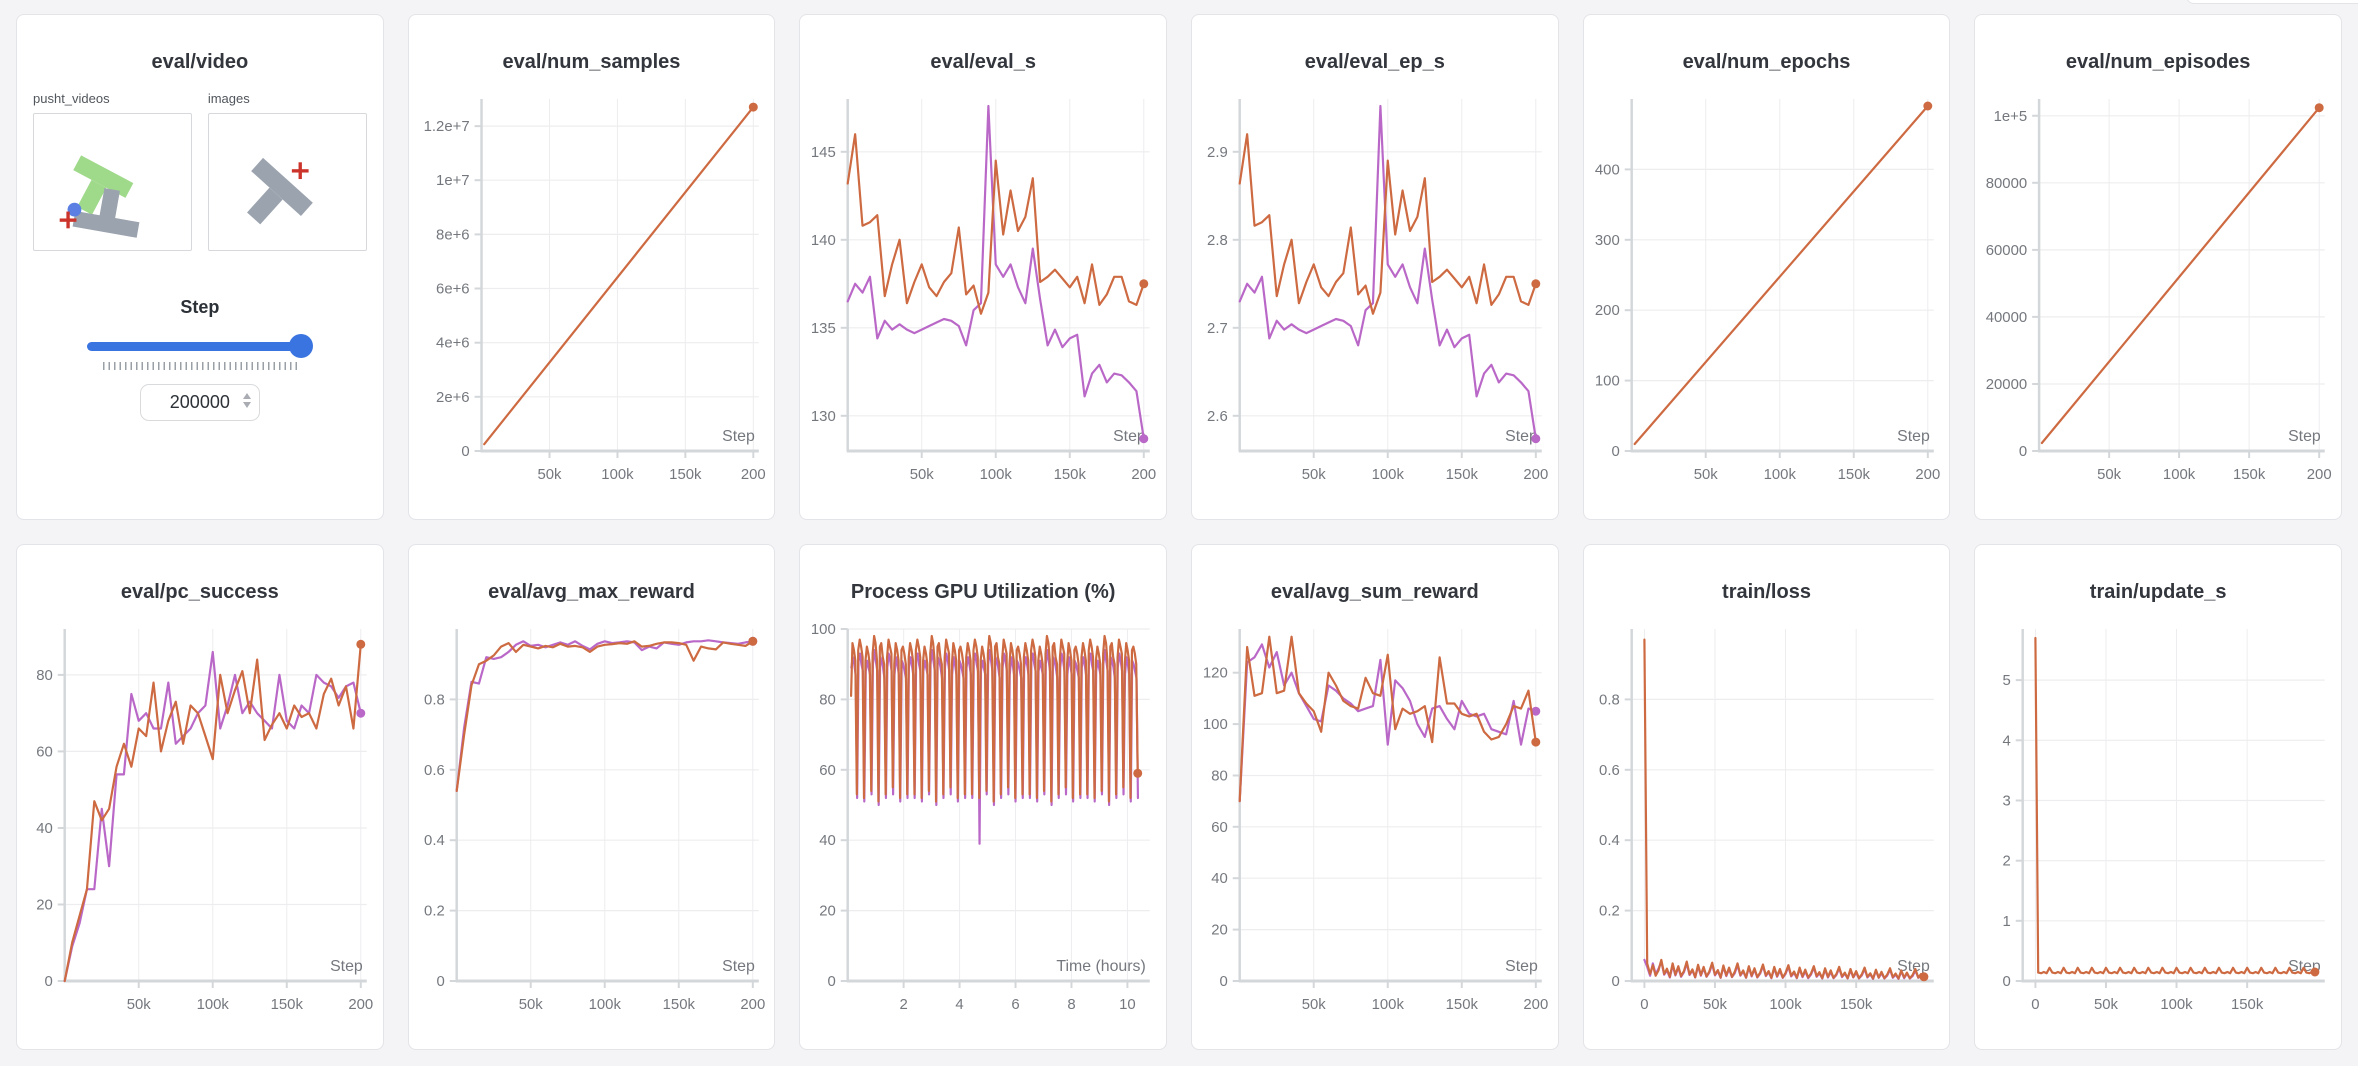  Describe the element at coordinates (196, 346) in the screenshot. I see `step-slider-track` at that location.